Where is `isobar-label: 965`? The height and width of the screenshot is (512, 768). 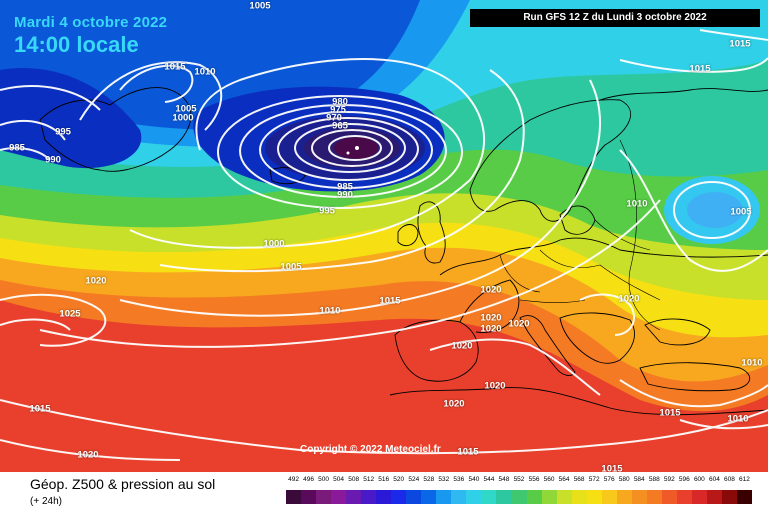 isobar-label: 965 is located at coordinates (340, 126).